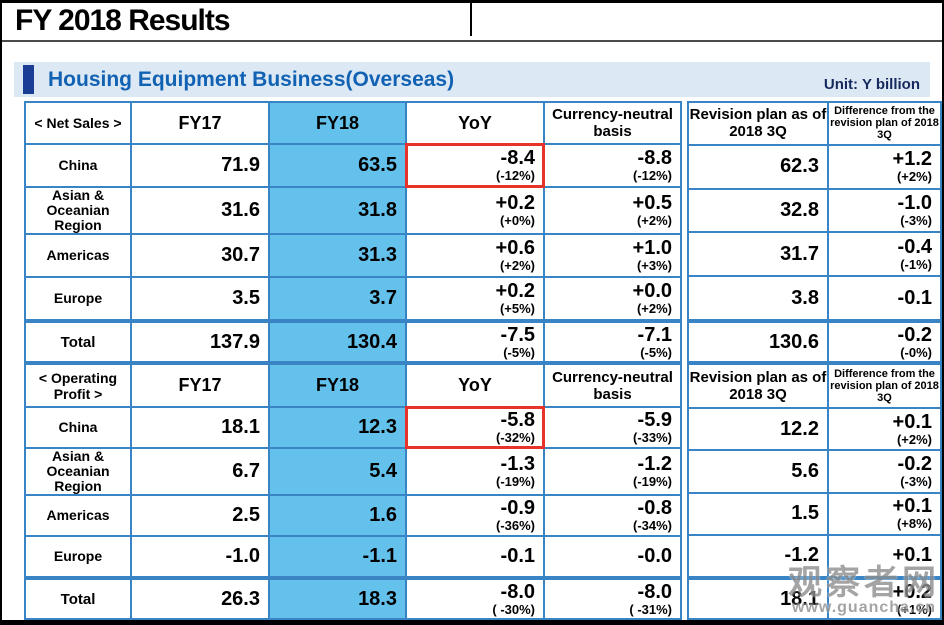  Describe the element at coordinates (758, 298) in the screenshot. I see `revision-cell: 3.8` at that location.